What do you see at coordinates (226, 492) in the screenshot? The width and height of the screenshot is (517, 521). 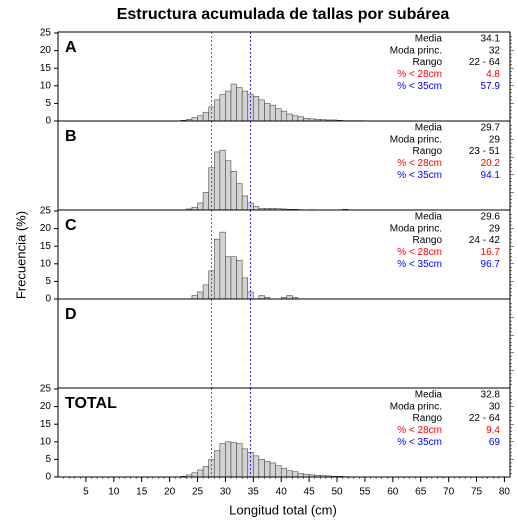 I see `x-tick-label: 30` at bounding box center [226, 492].